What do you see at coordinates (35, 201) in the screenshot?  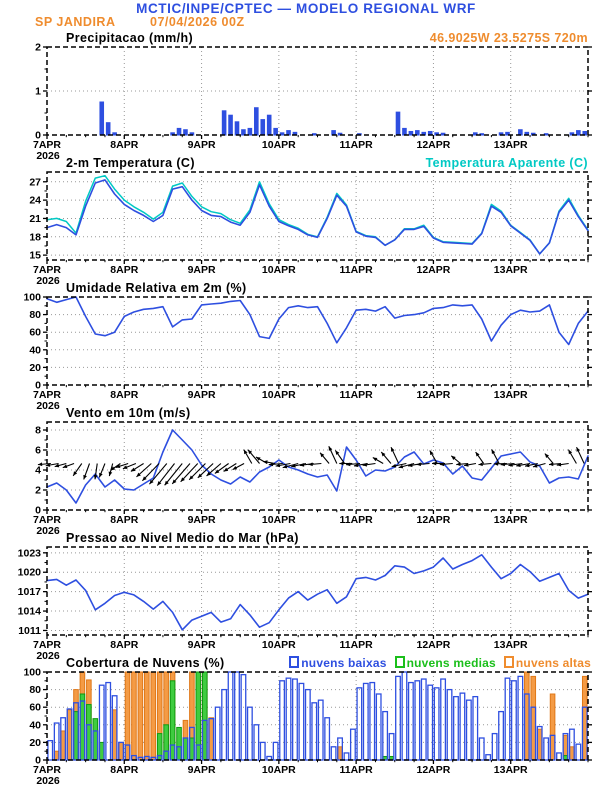 I see `svg-text: 24` at bounding box center [35, 201].